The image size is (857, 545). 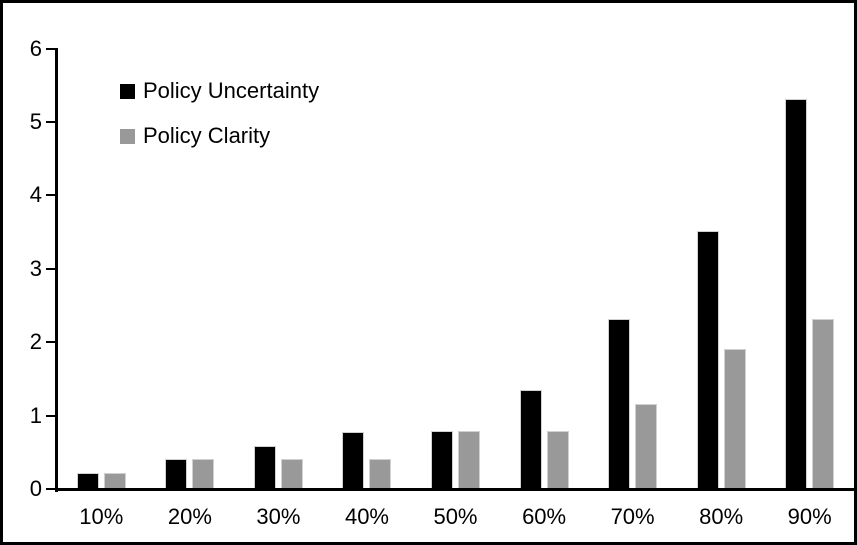 I want to click on chart-legend: Policy Uncertainty Policy Clarity, so click(x=220, y=124).